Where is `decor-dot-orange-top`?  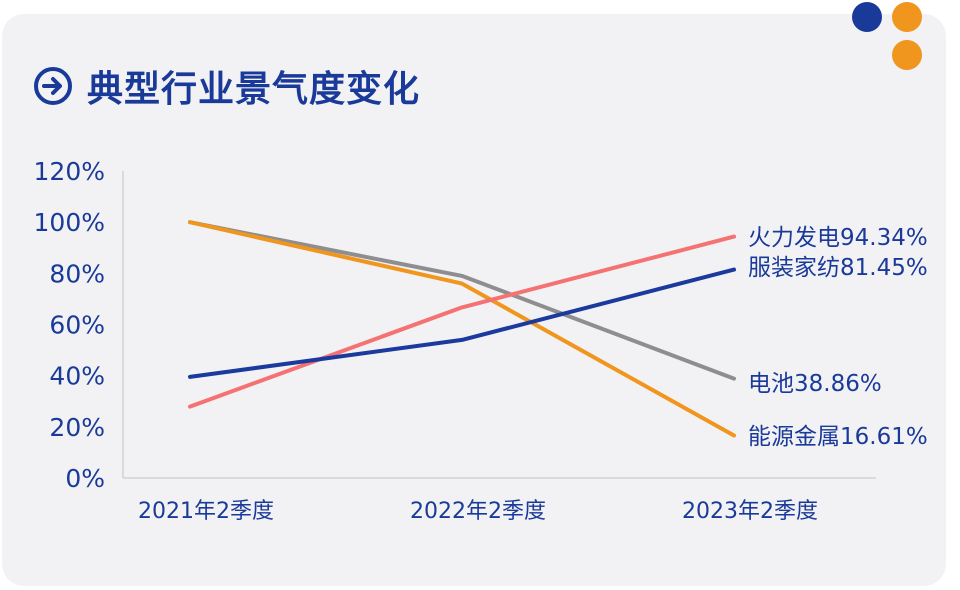 decor-dot-orange-top is located at coordinates (907, 17).